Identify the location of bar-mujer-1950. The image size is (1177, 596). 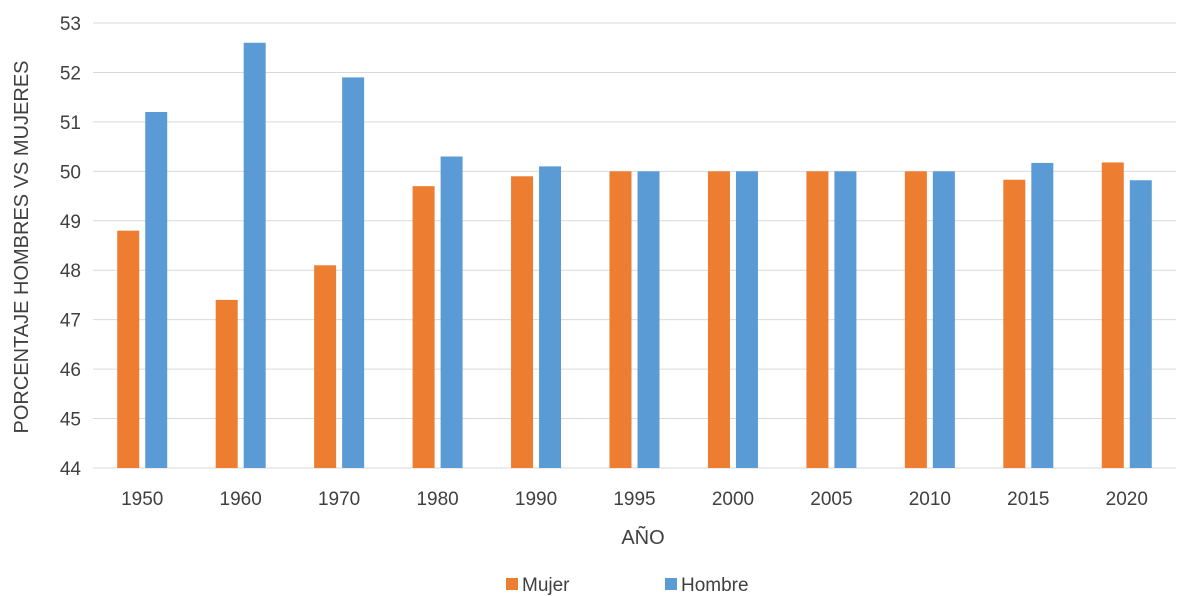
(128, 349).